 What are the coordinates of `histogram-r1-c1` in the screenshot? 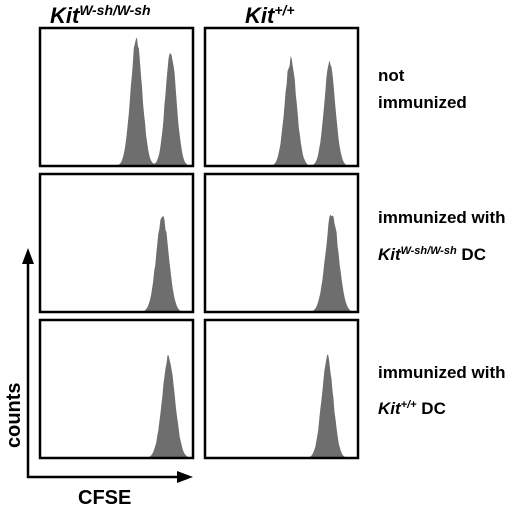 It's located at (281, 263).